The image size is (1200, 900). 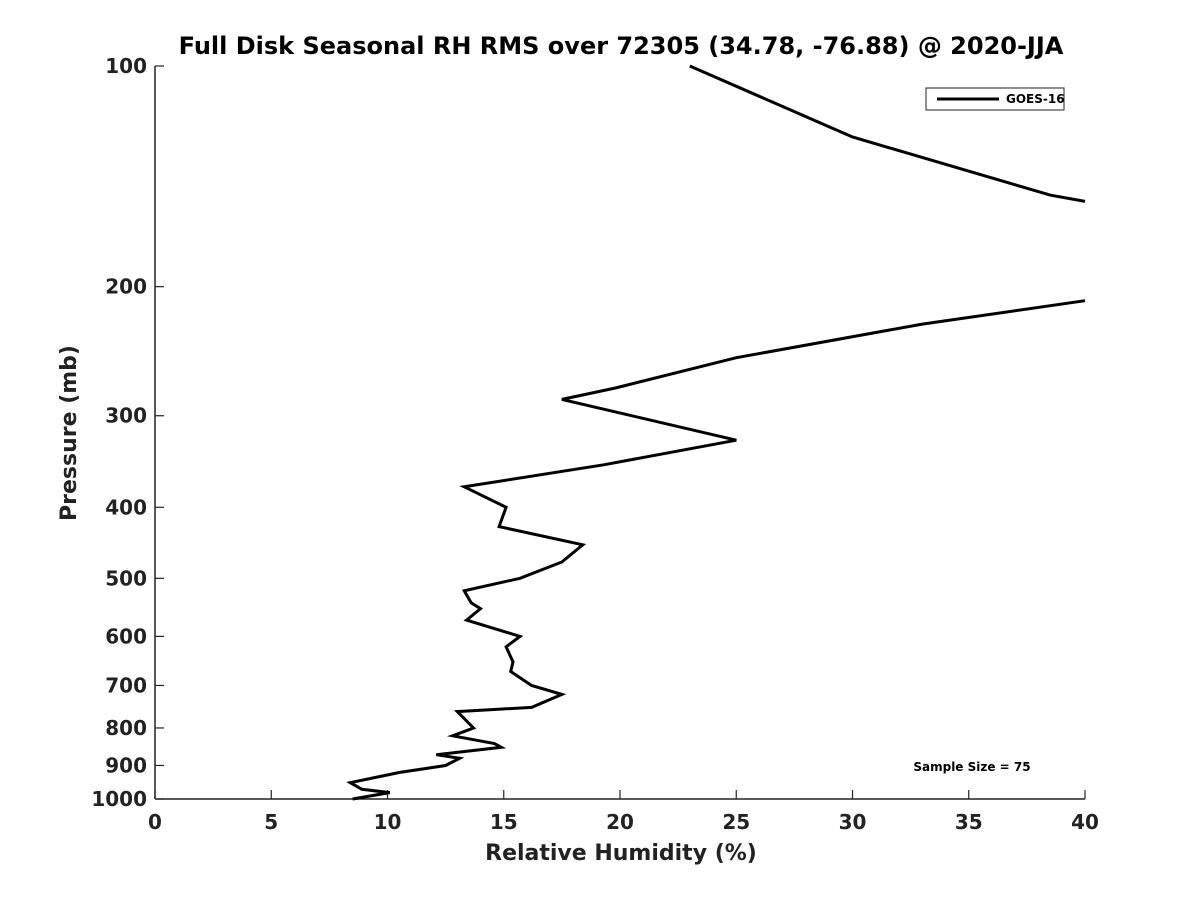 I want to click on x-tick-label: 15, so click(x=504, y=822).